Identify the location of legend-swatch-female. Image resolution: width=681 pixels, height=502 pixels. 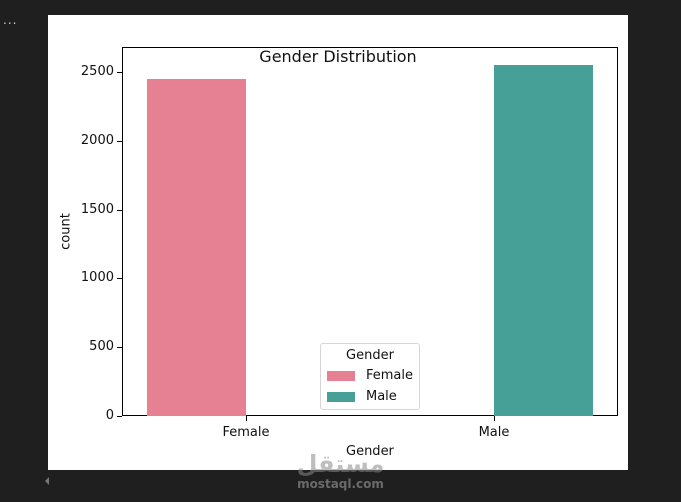
(341, 375).